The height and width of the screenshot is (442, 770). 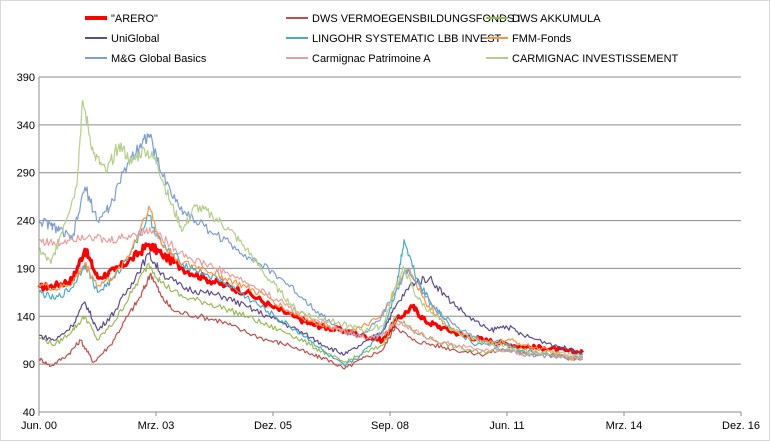 What do you see at coordinates (156, 426) in the screenshot?
I see `x-tick-label: Mrz. 03` at bounding box center [156, 426].